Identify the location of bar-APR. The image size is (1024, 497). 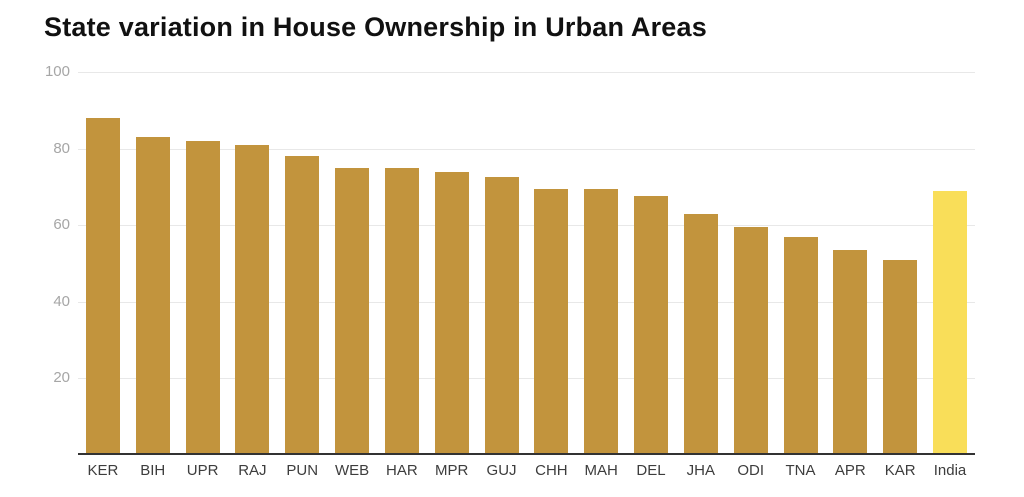
(850, 352).